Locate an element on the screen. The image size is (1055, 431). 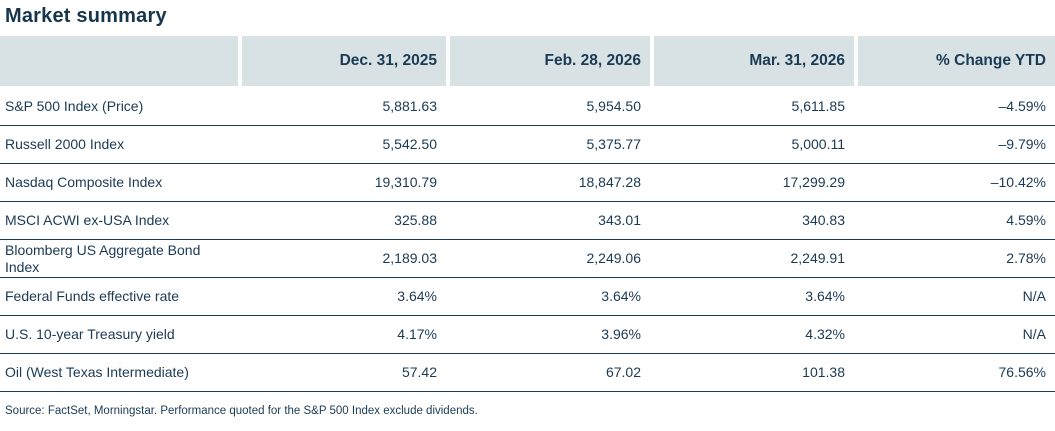
header-cell-pct-change-ytd: % Change YTD is located at coordinates (956, 61).